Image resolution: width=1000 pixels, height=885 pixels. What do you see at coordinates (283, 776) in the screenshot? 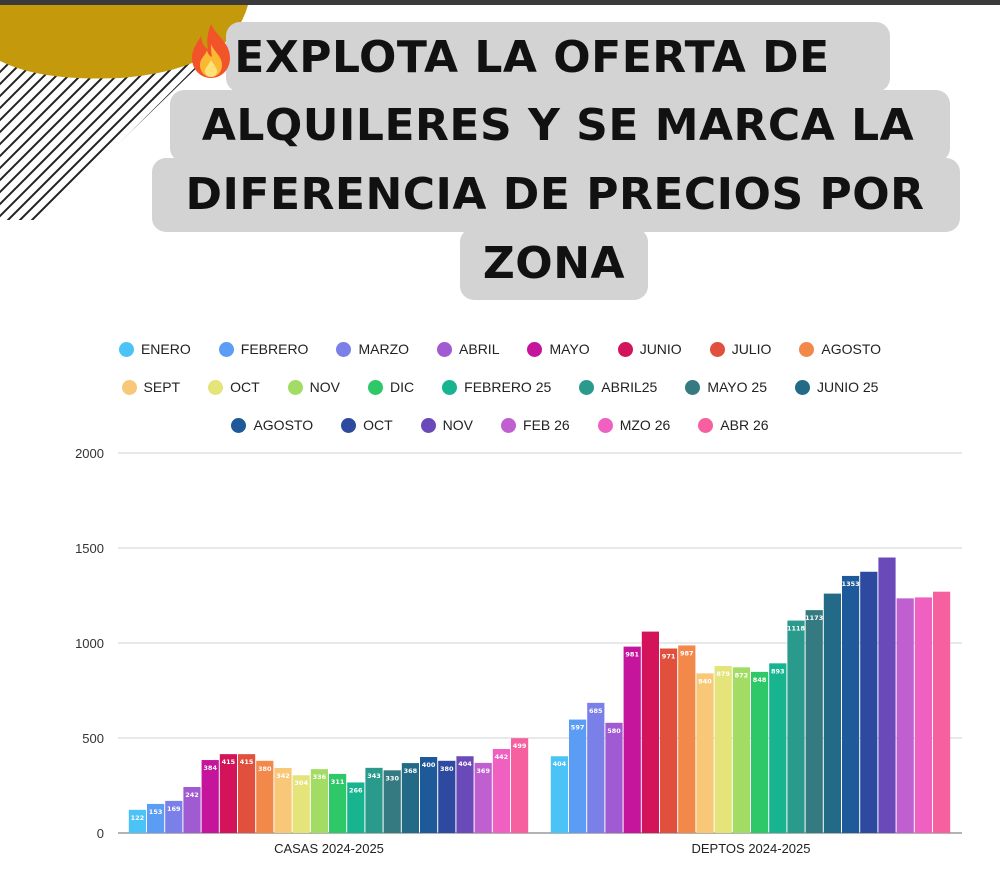
I see `data-label: 342` at bounding box center [283, 776].